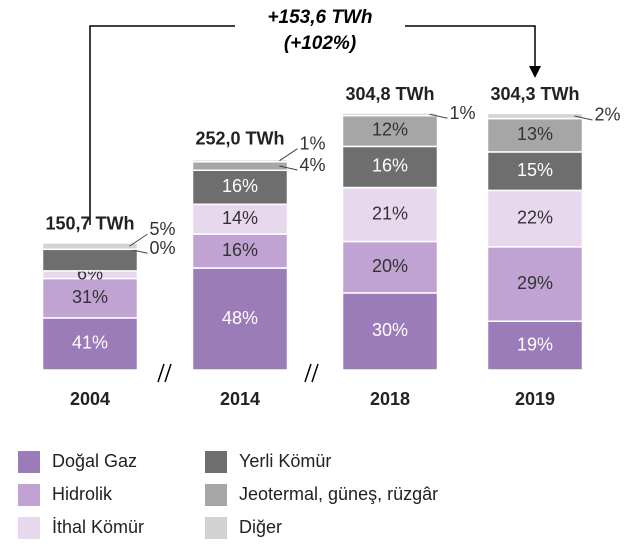 The width and height of the screenshot is (641, 548). I want to click on value-label: 20%, so click(390, 266).